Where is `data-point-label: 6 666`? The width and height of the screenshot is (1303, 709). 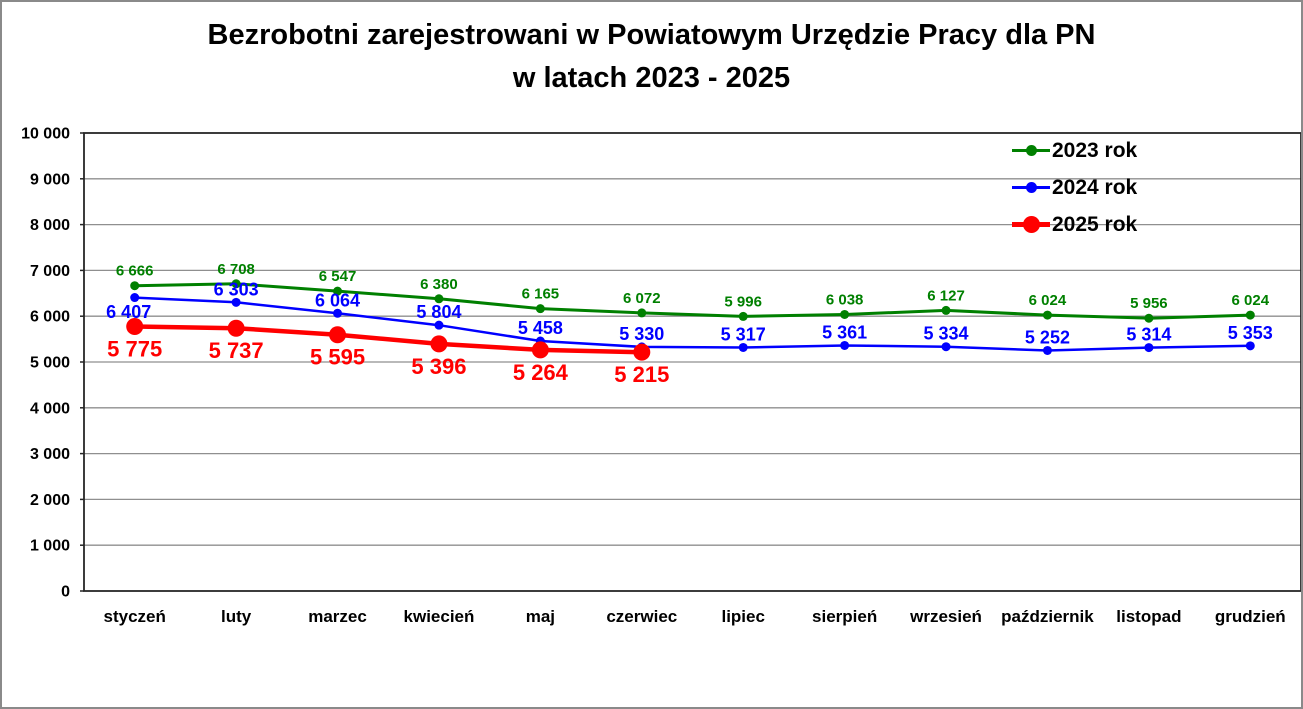 data-point-label: 6 666 is located at coordinates (135, 271).